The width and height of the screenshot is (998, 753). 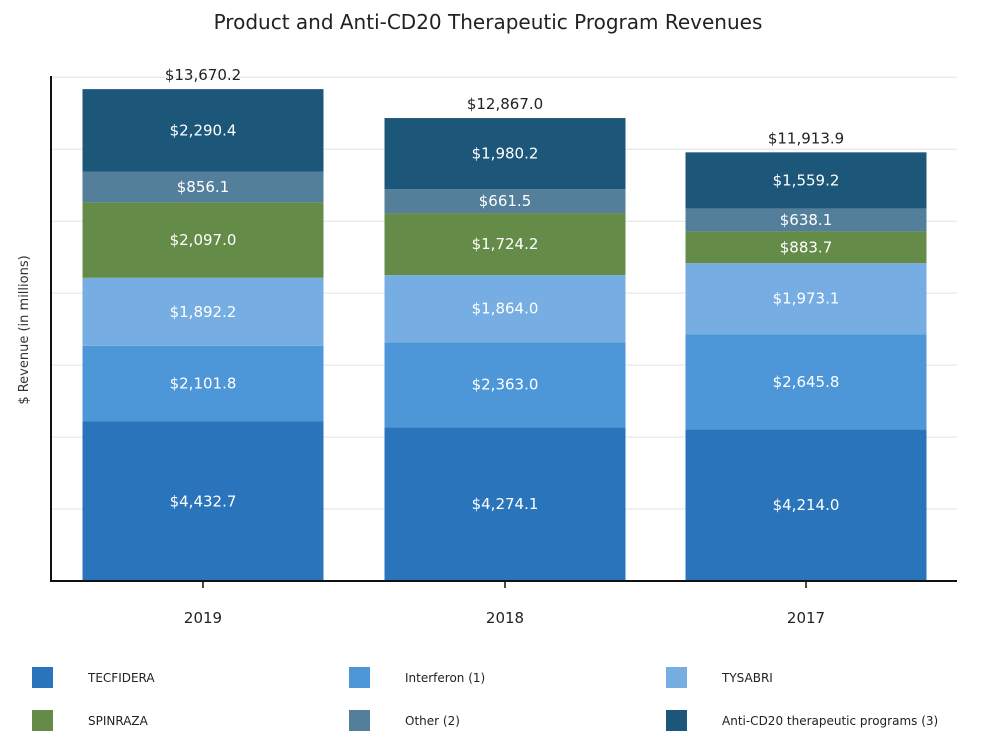 I want to click on y-axis-label: $ Revenue (in millions), so click(x=24, y=329).